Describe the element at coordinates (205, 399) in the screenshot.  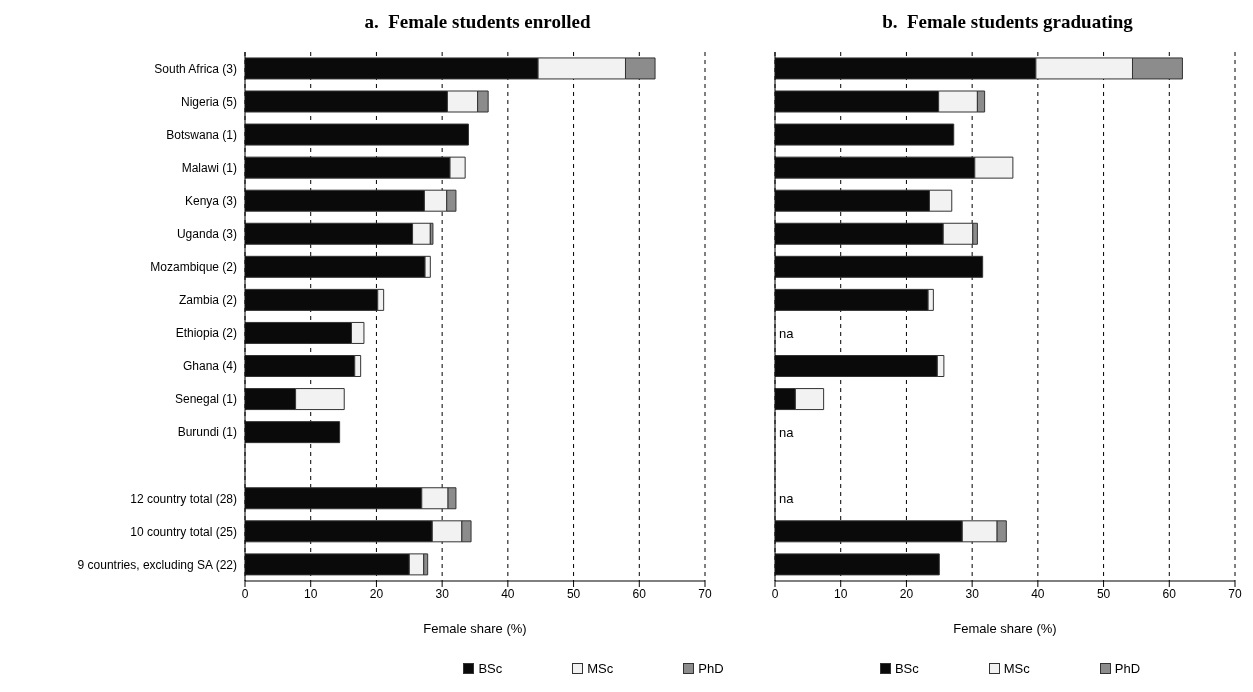
I see `y-tick-label: Senegal (1)` at that location.